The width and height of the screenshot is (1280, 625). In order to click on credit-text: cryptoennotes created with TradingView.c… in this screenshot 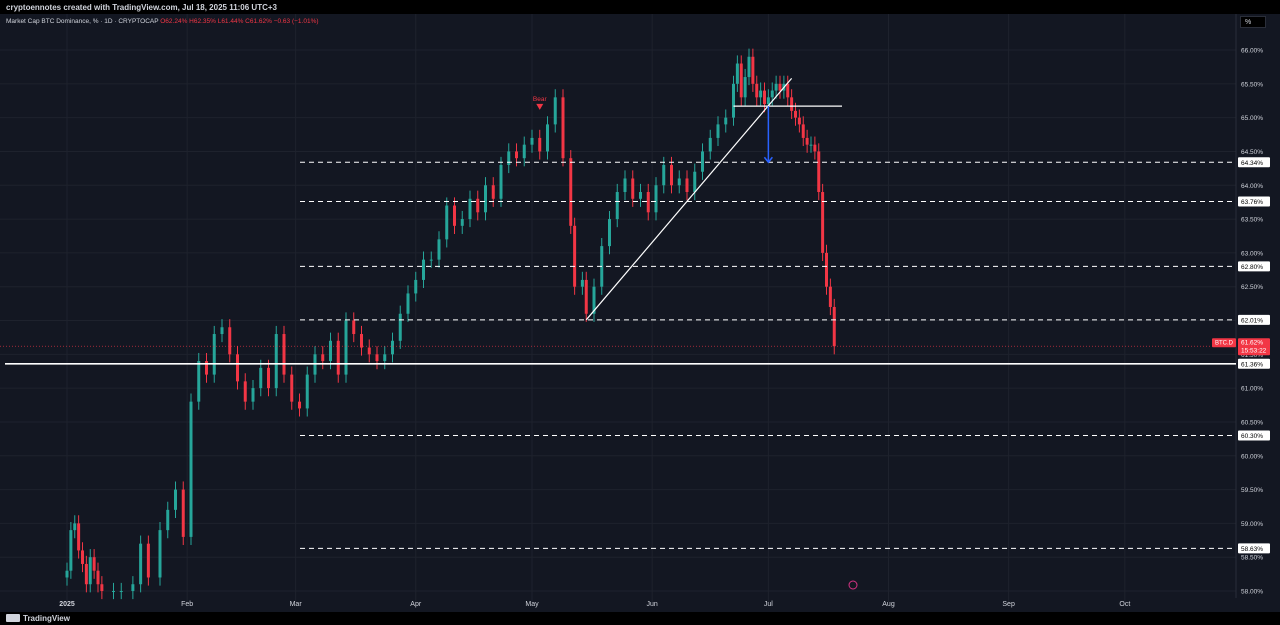, I will do `click(141, 7)`.